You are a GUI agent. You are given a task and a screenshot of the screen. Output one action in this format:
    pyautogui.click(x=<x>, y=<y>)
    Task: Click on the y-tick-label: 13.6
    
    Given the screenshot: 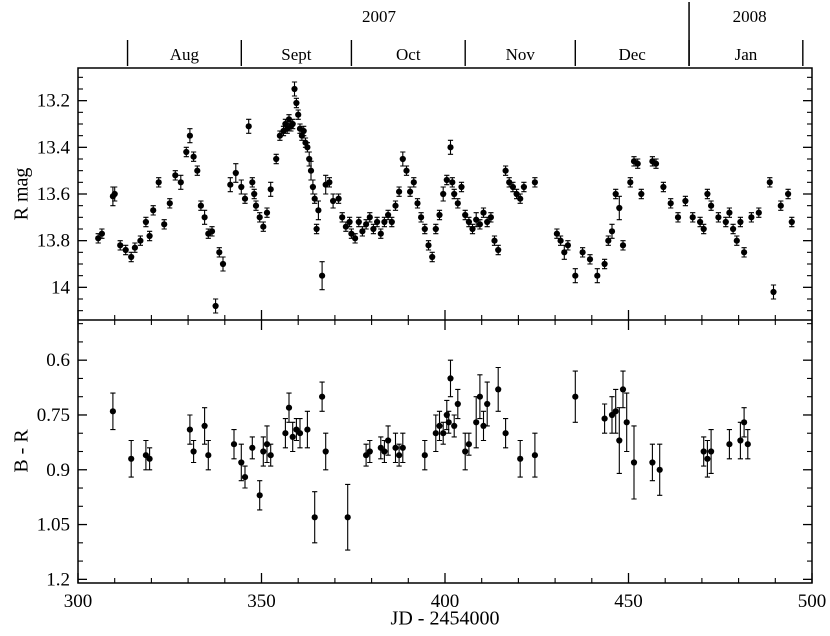 What is the action you would take?
    pyautogui.click(x=53, y=194)
    